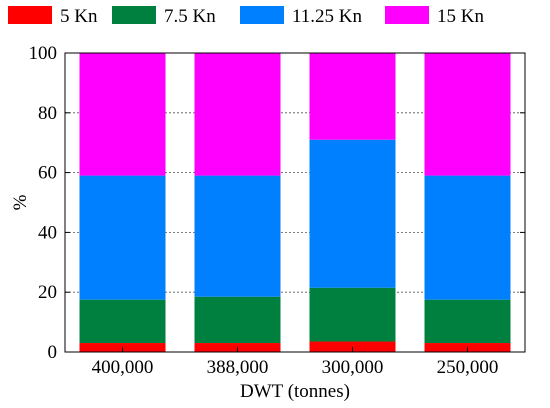 This screenshot has width=550, height=408. Describe the element at coordinates (53, 352) in the screenshot. I see `y-tick-label: 0` at that location.